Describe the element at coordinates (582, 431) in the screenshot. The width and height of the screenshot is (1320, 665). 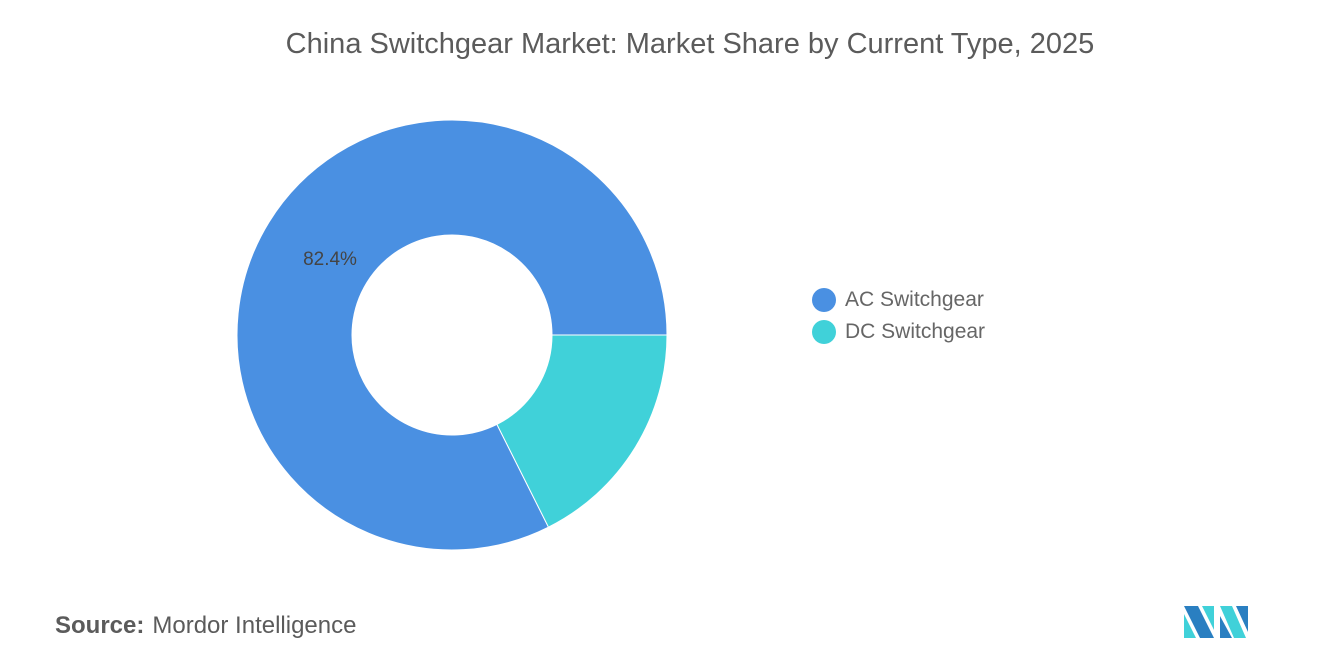
I see `slice-dc-switchgear` at that location.